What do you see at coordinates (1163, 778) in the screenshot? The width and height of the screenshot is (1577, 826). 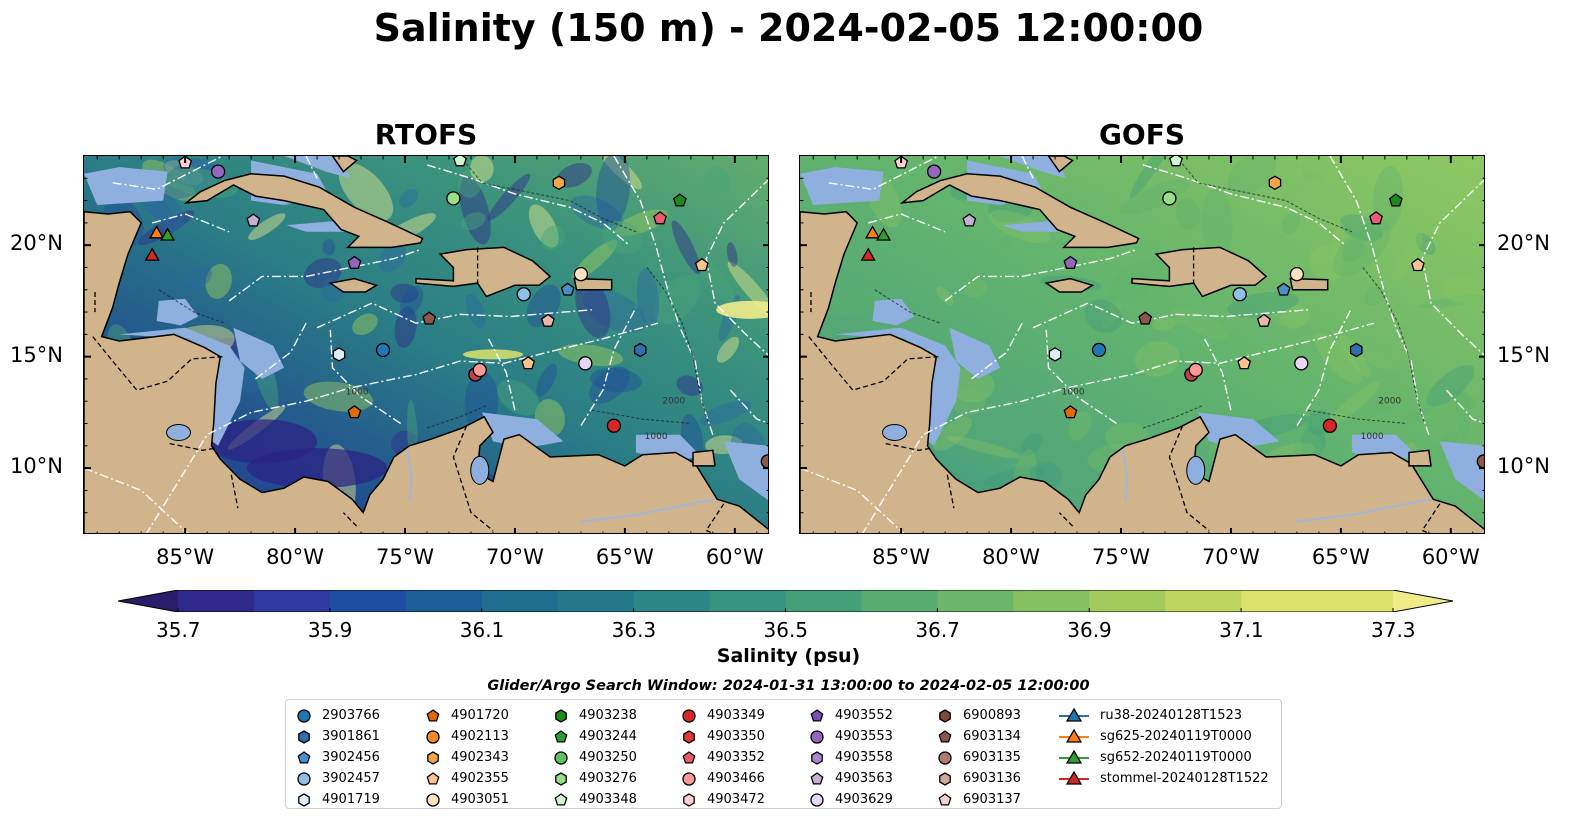 I see `legend-item: stommel-20240128T1522` at bounding box center [1163, 778].